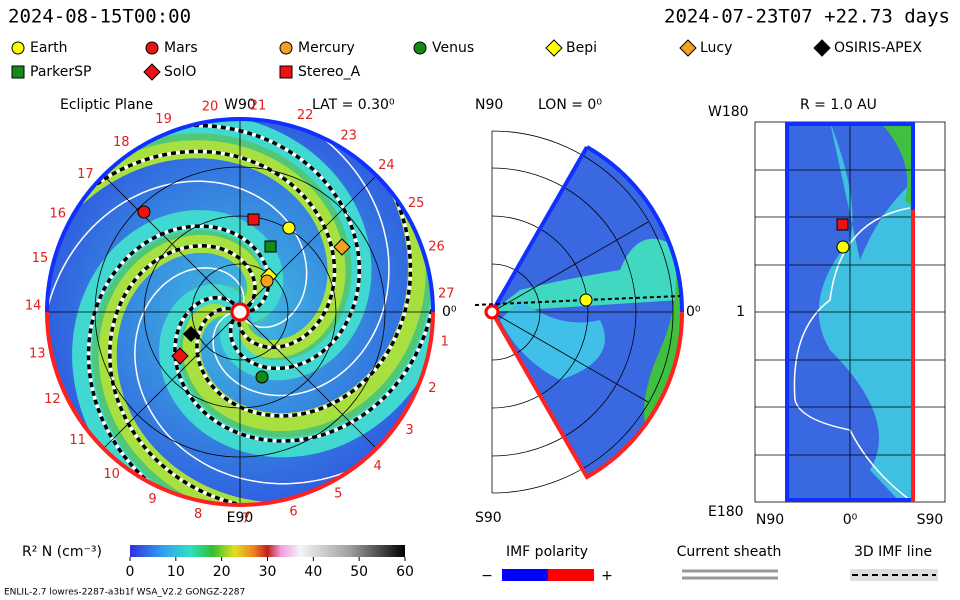 The width and height of the screenshot is (960, 600). I want to click on carrington-label: 7, so click(246, 518).